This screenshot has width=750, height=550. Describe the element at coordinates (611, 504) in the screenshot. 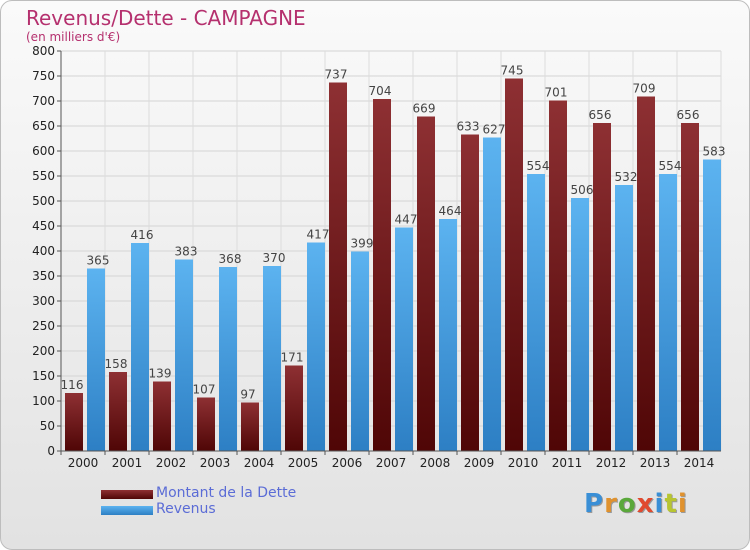

I see `logo-letter: r` at that location.